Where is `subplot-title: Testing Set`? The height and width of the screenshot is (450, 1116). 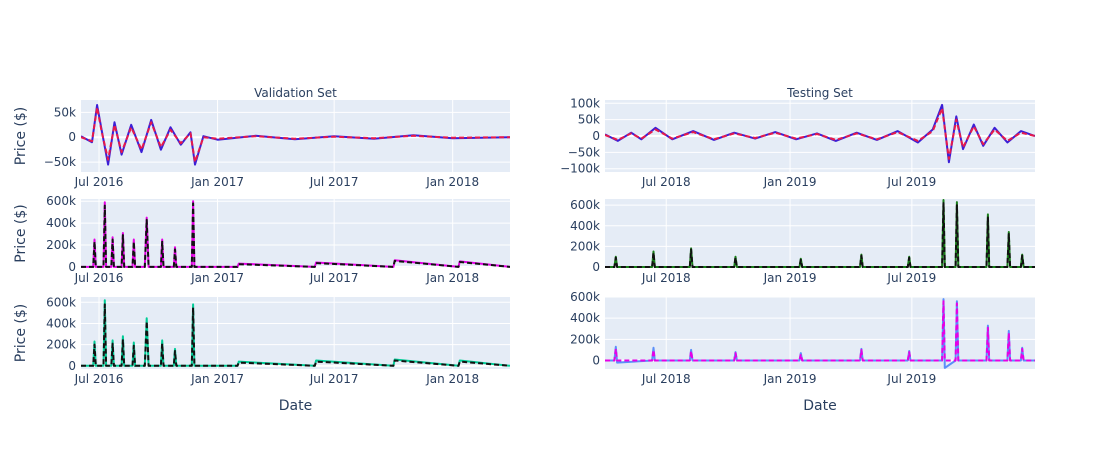 subplot-title: Testing Set is located at coordinates (819, 93).